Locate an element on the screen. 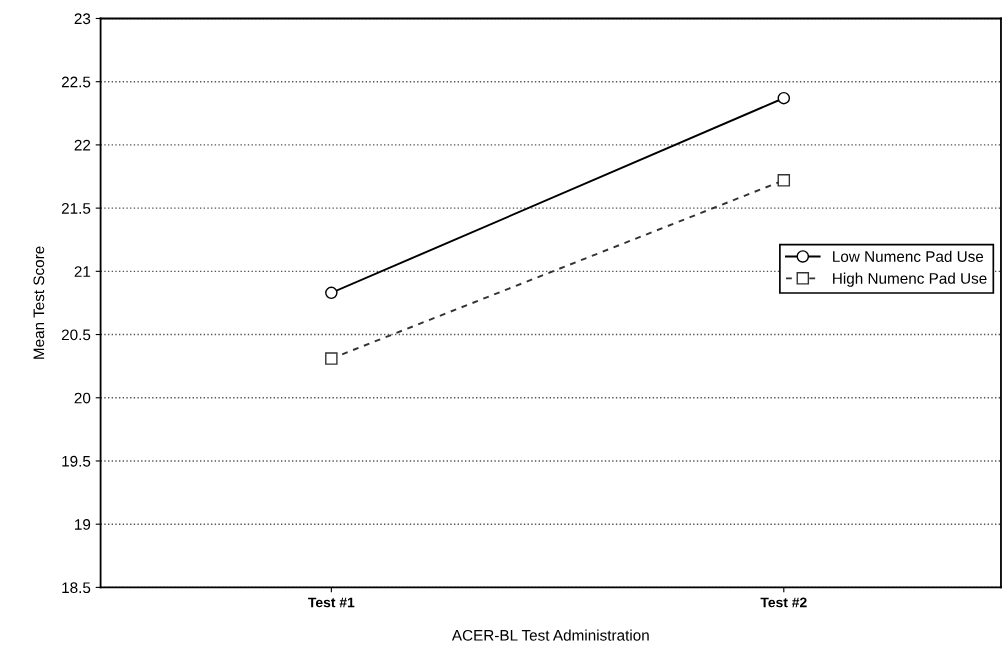  x-axis-title: ACER-BL Test Administration is located at coordinates (550, 635).